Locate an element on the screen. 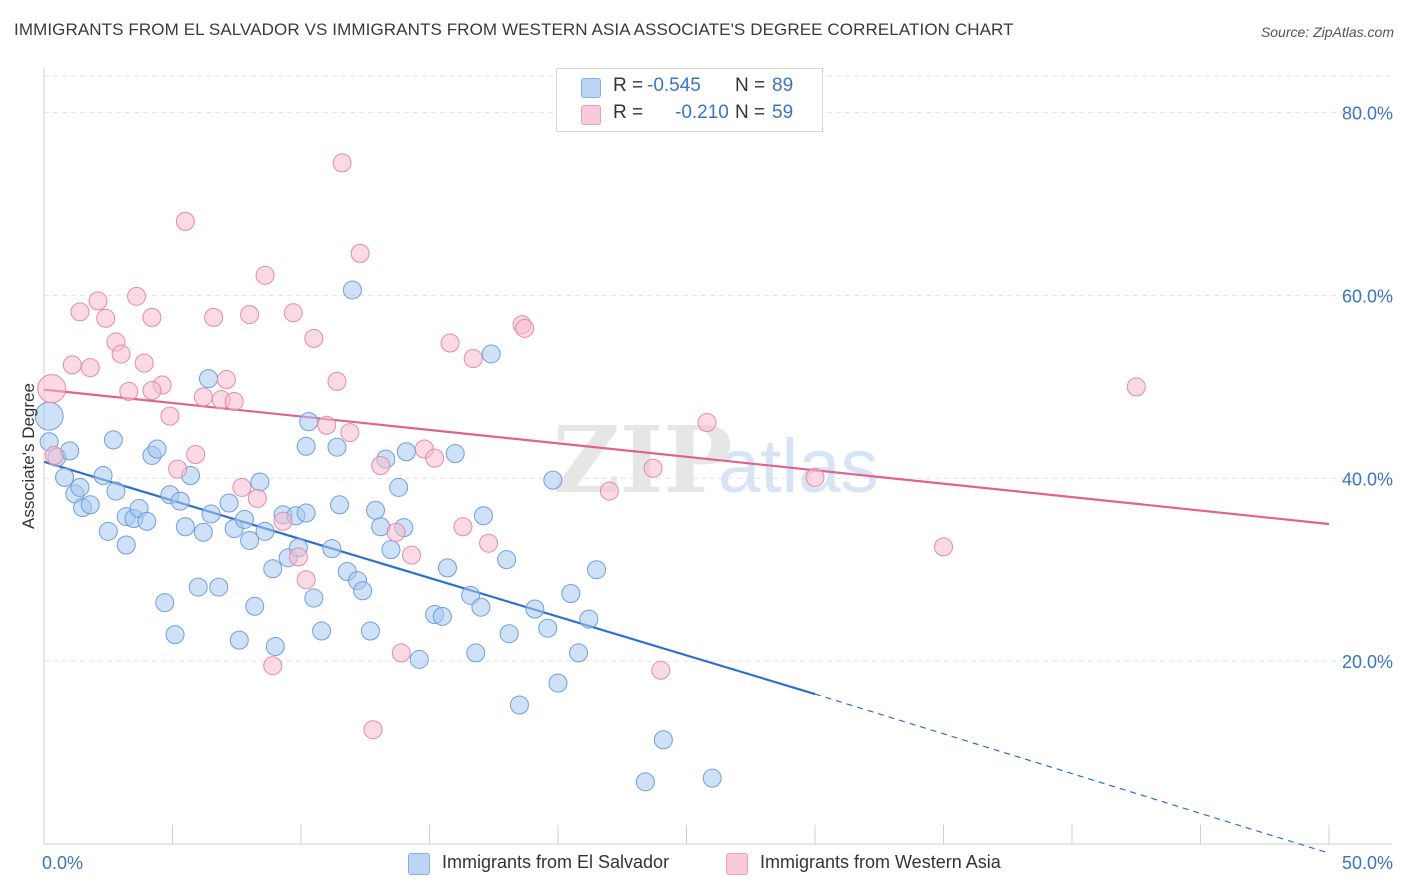 This screenshot has height=892, width=1406. trend-line-extension-el-salvador is located at coordinates (1072, 773).